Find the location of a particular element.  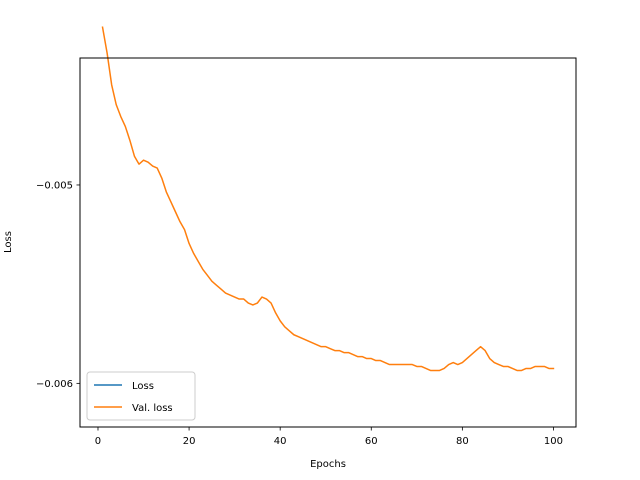

x-tick-label: 100 is located at coordinates (553, 441).